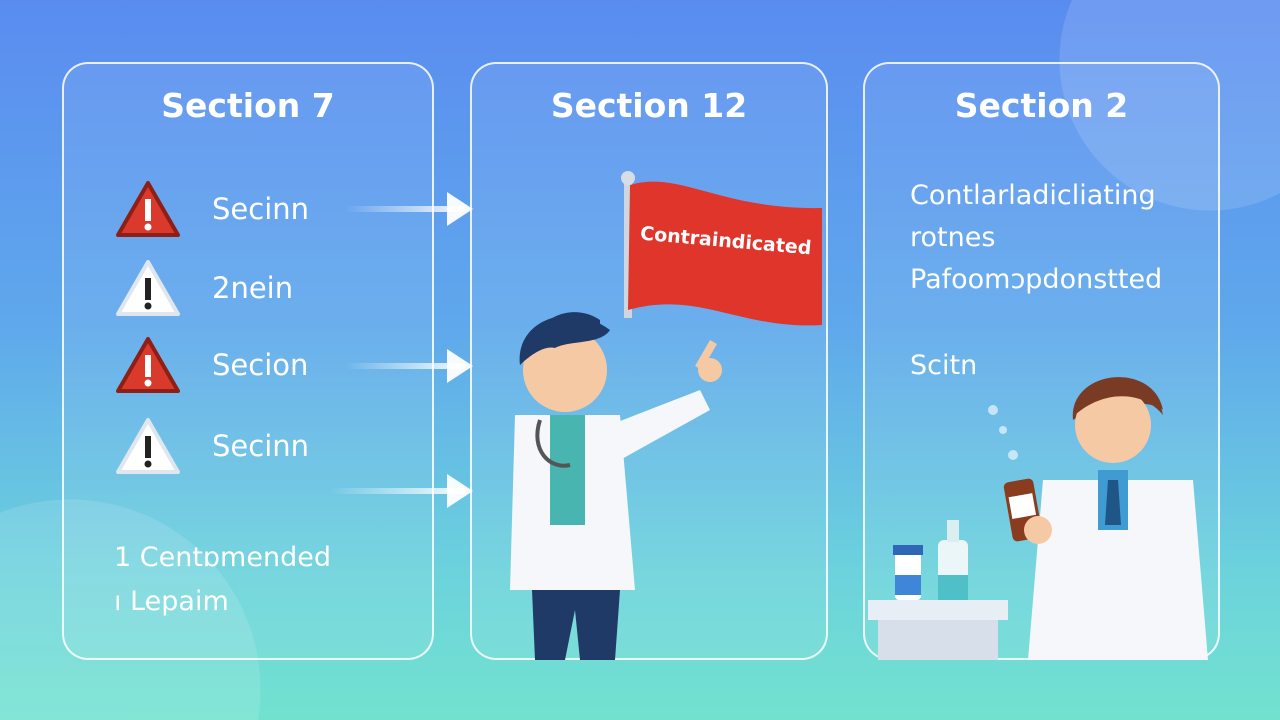 This screenshot has height=720, width=1280. What do you see at coordinates (222, 557) in the screenshot?
I see `footer-line: 1 Centɒmended` at bounding box center [222, 557].